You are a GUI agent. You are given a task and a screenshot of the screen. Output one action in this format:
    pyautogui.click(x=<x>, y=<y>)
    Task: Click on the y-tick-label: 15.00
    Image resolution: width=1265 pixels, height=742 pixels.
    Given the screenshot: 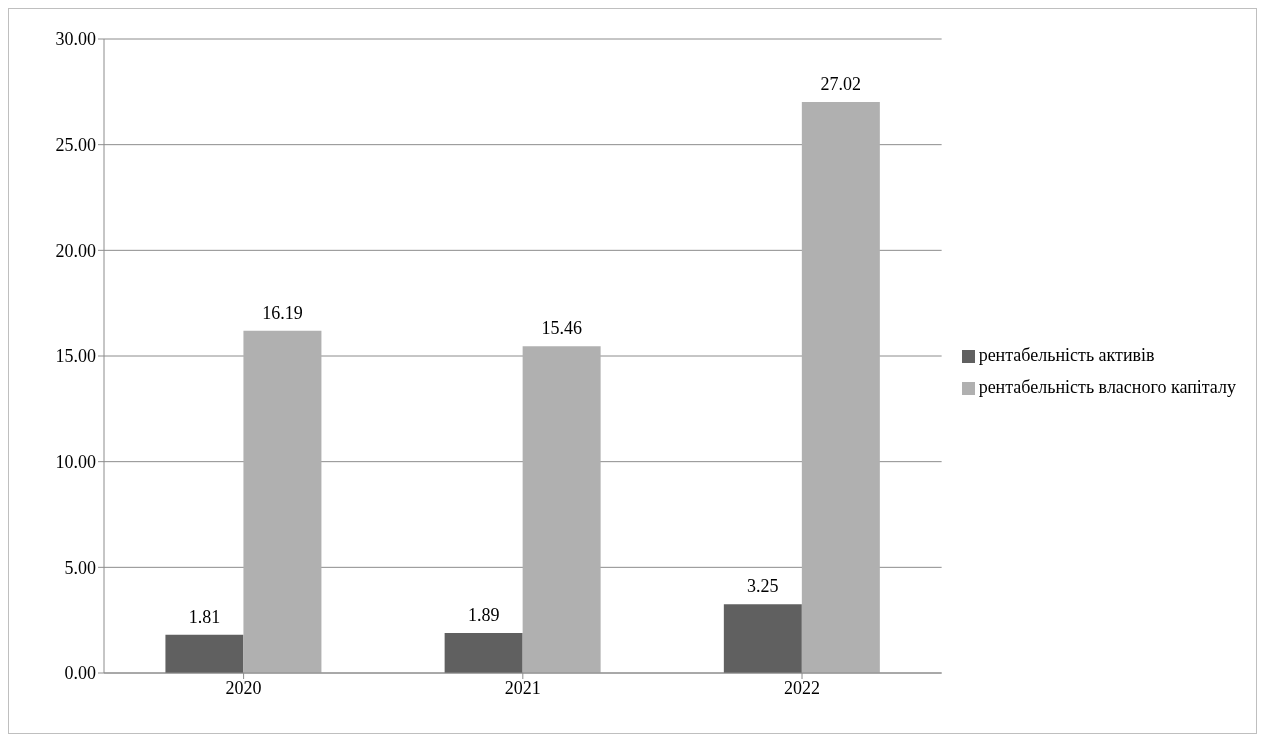 What is the action you would take?
    pyautogui.click(x=75, y=356)
    